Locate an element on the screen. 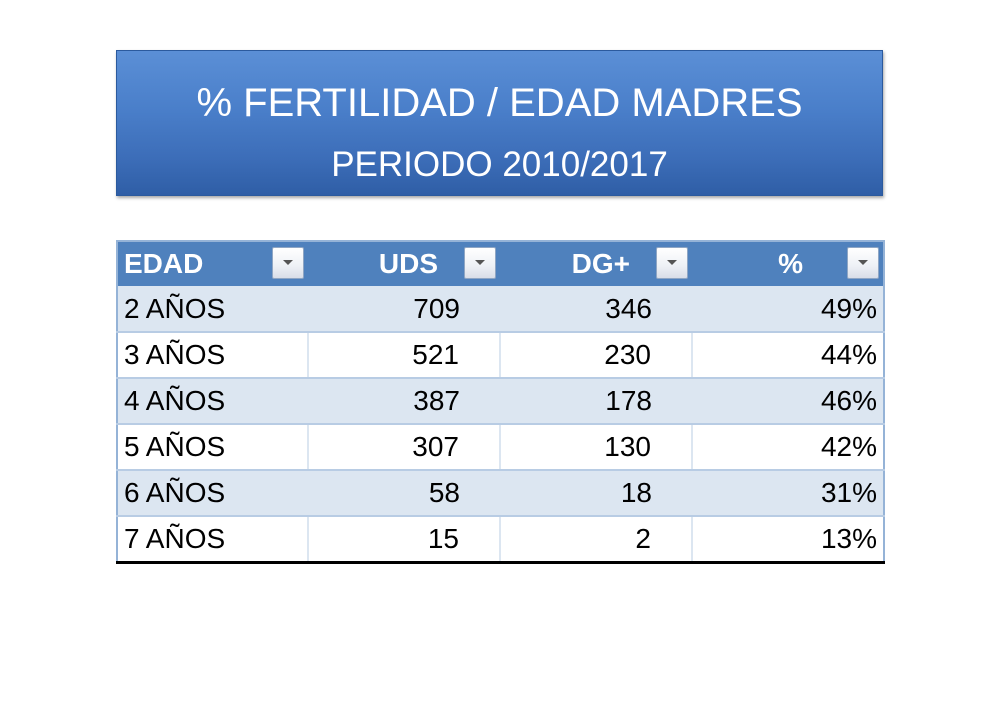 This screenshot has width=1000, height=707. cell-uds: 521 is located at coordinates (403, 355).